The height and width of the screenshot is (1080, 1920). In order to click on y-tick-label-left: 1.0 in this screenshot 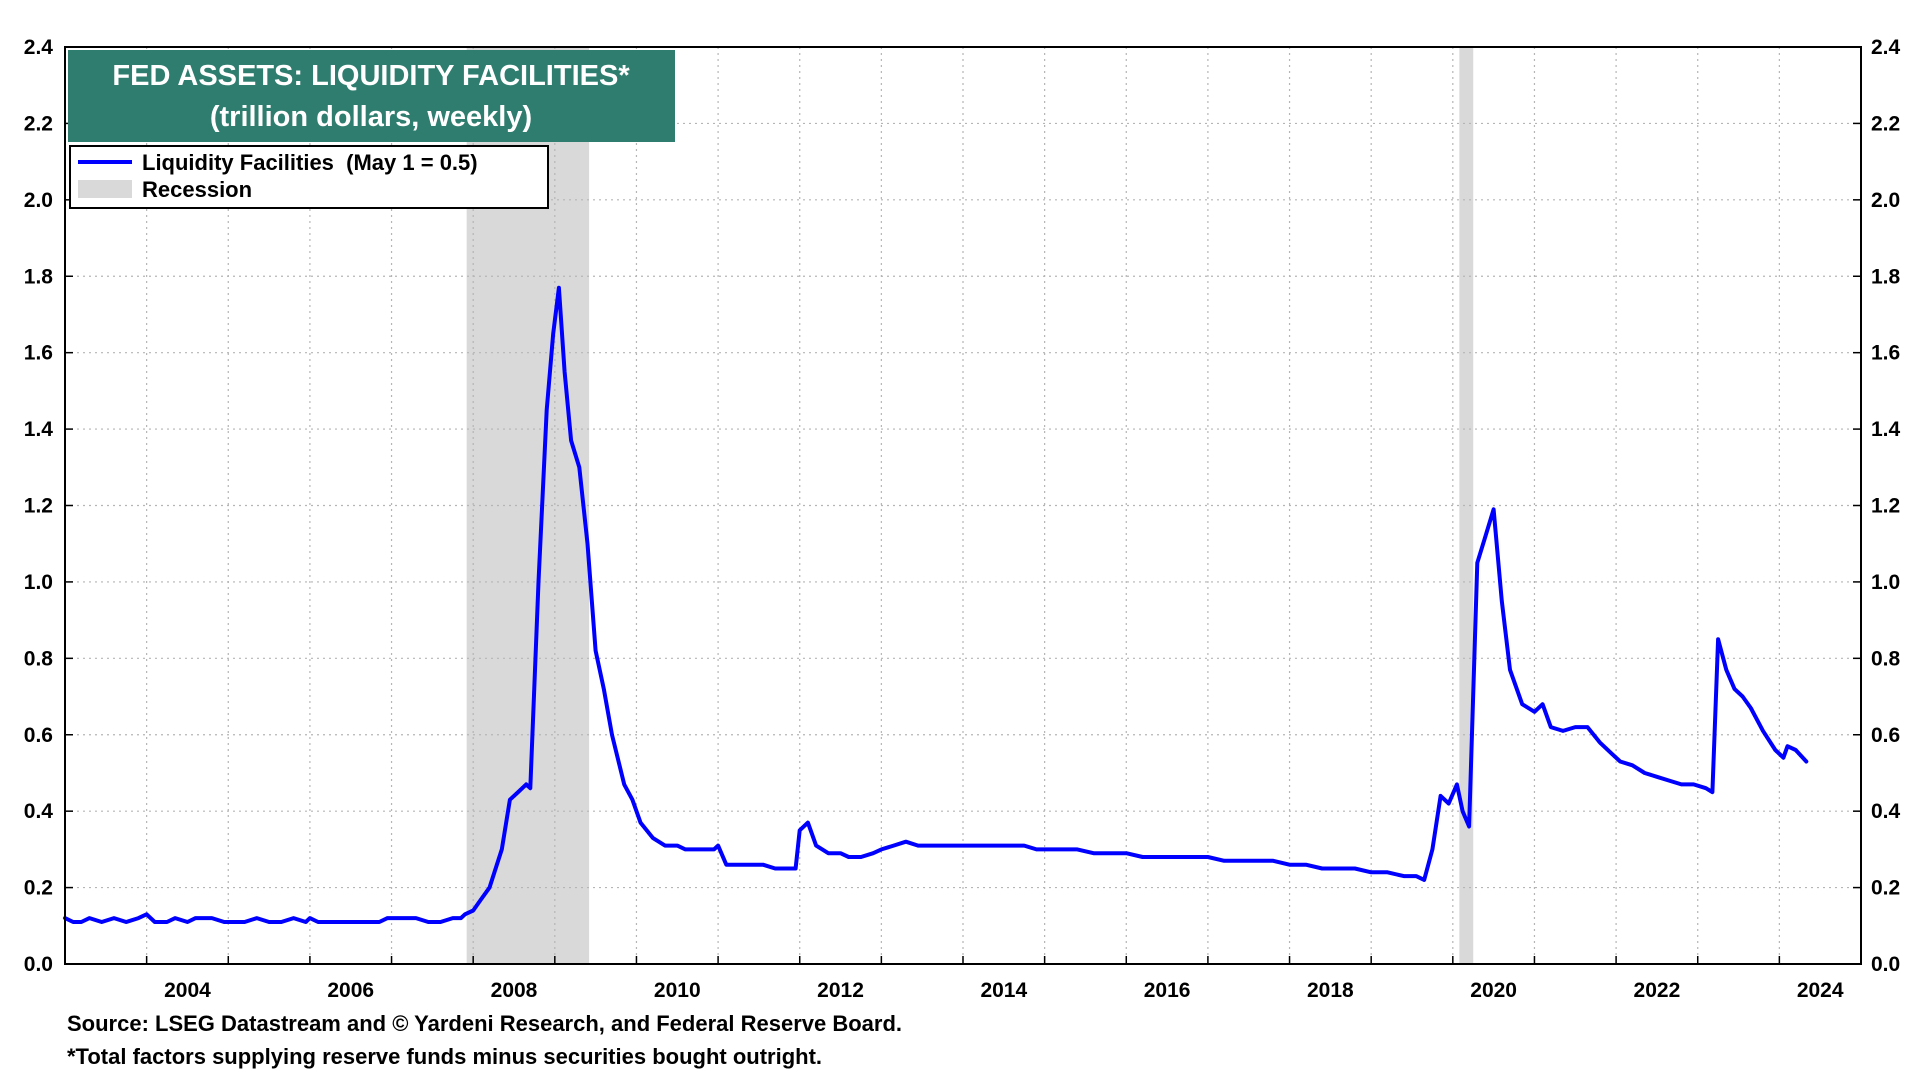, I will do `click(38, 582)`.